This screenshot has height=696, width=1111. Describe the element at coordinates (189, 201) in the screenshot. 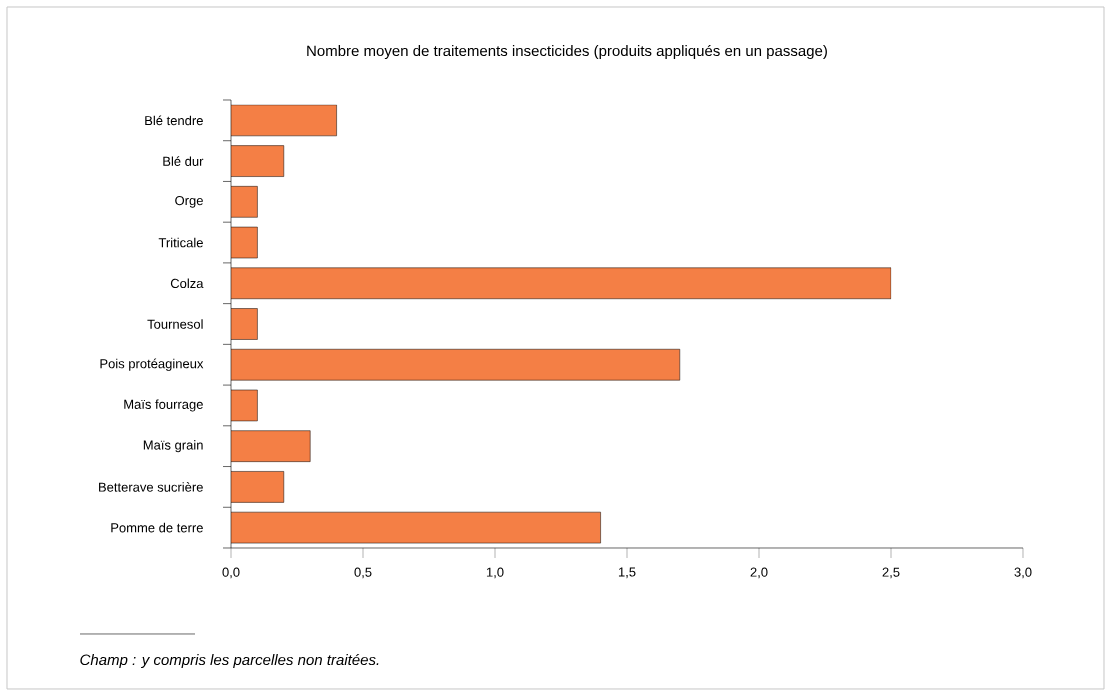

I see `y-tick-label: Orge` at that location.